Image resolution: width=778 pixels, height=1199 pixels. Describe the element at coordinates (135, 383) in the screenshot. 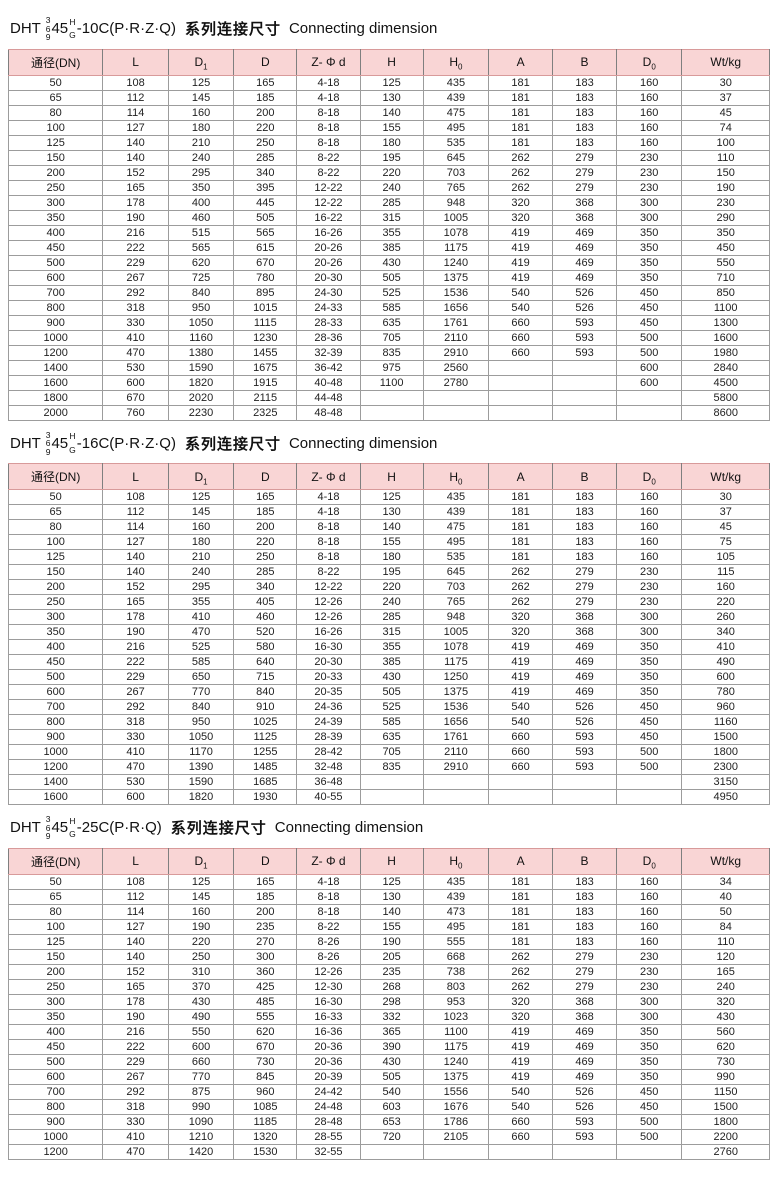

I see `table-cell: 600` at that location.